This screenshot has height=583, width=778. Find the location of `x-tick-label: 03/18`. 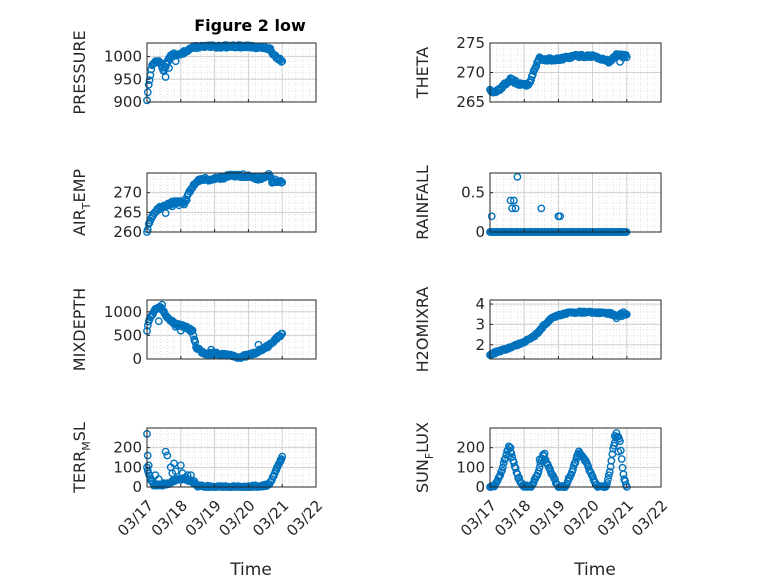

x-tick-label: 03/18 is located at coordinates (512, 518).